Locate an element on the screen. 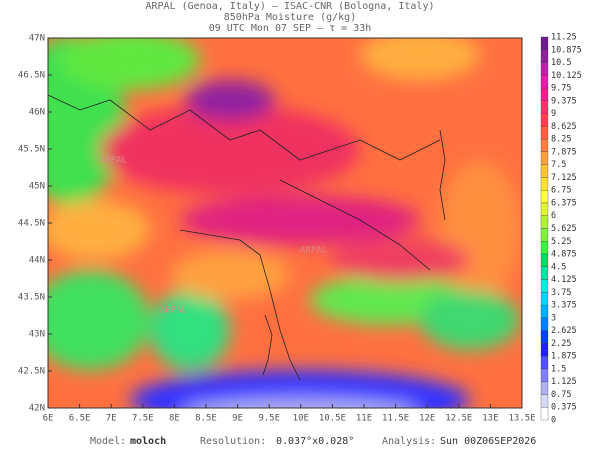 The width and height of the screenshot is (600, 454). lat-label: 44.5N is located at coordinates (31, 224).